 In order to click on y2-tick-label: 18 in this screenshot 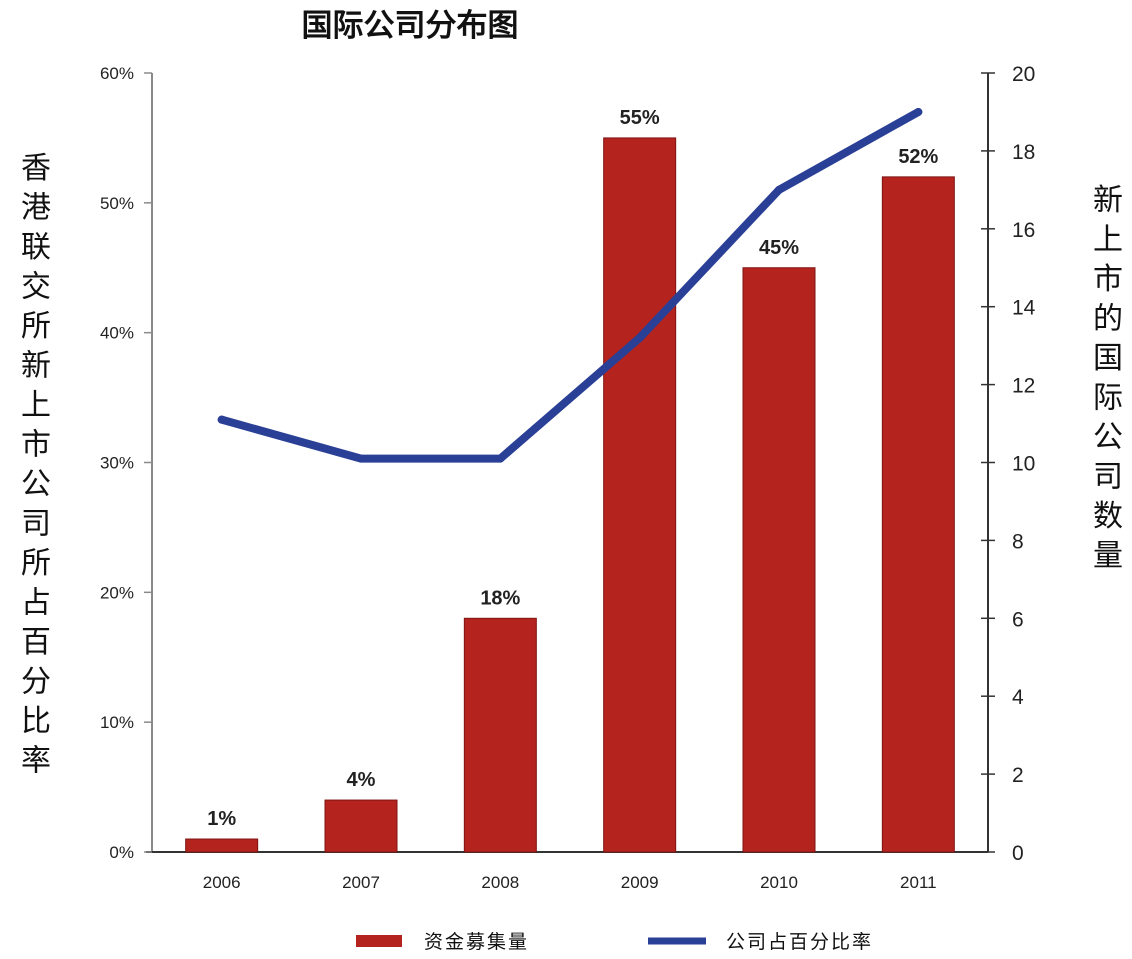, I will do `click(1023, 152)`.